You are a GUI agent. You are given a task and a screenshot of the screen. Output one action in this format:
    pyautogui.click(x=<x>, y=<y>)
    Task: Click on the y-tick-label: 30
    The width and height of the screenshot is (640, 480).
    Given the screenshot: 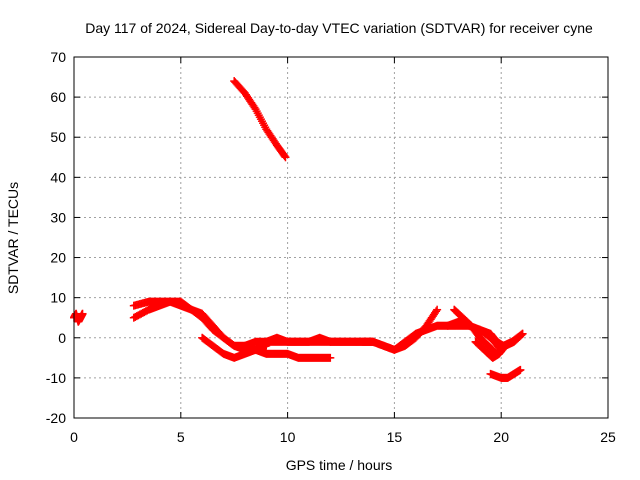 What is the action you would take?
    pyautogui.click(x=58, y=217)
    